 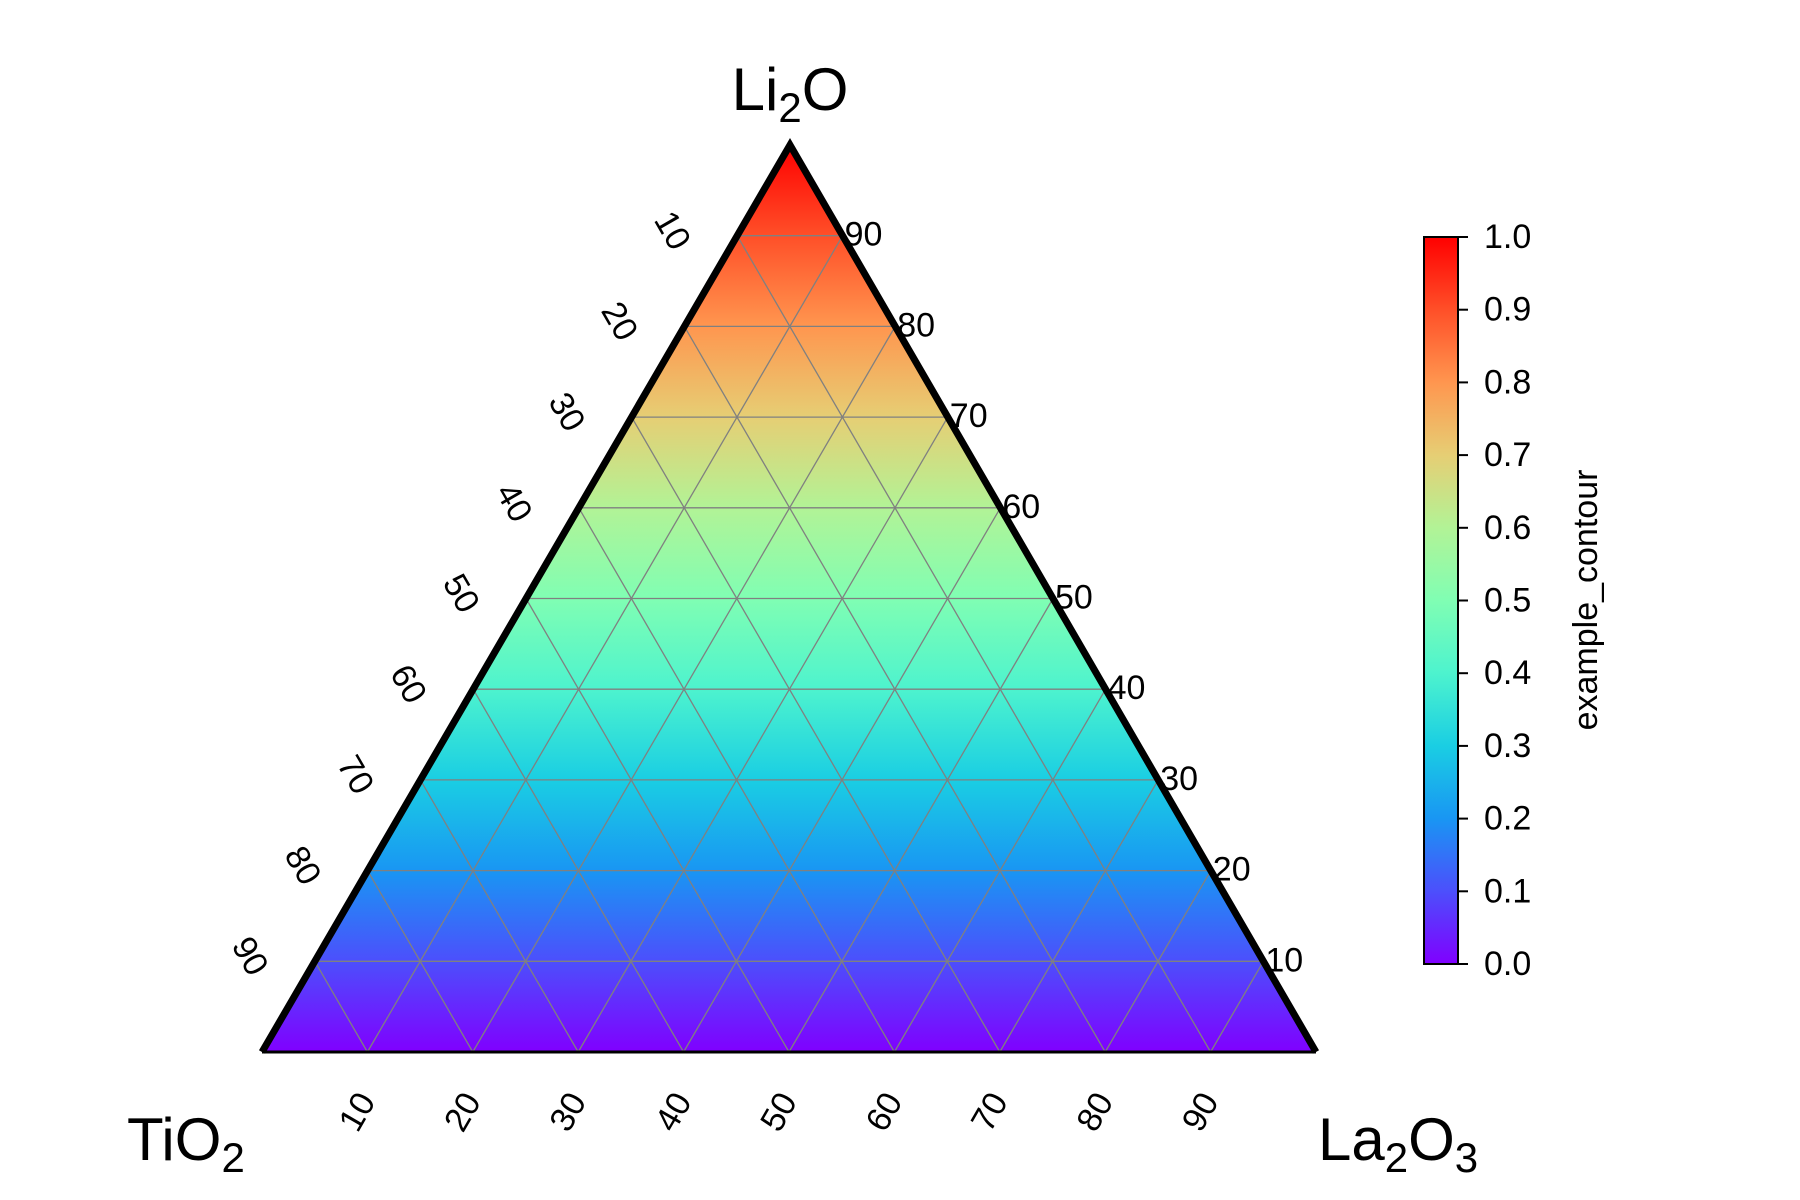 I want to click on bottom-tick-label: 90, so click(x=1201, y=1112).